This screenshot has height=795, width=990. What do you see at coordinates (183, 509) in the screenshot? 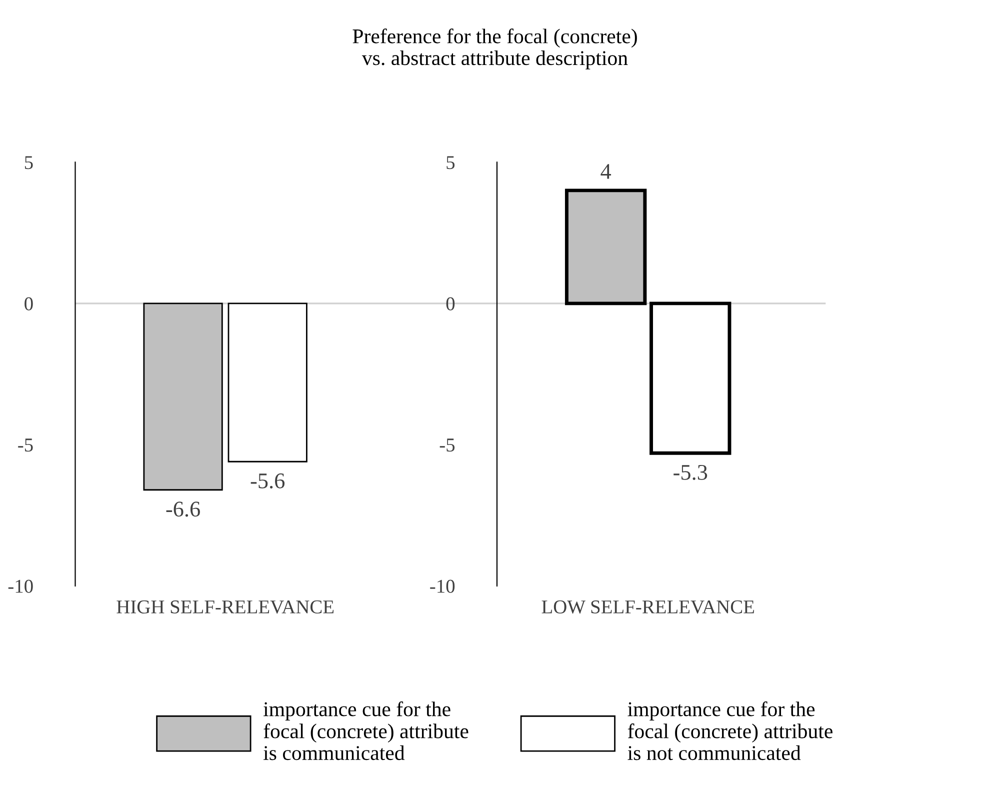
I see `data-label: -6.6` at bounding box center [183, 509].